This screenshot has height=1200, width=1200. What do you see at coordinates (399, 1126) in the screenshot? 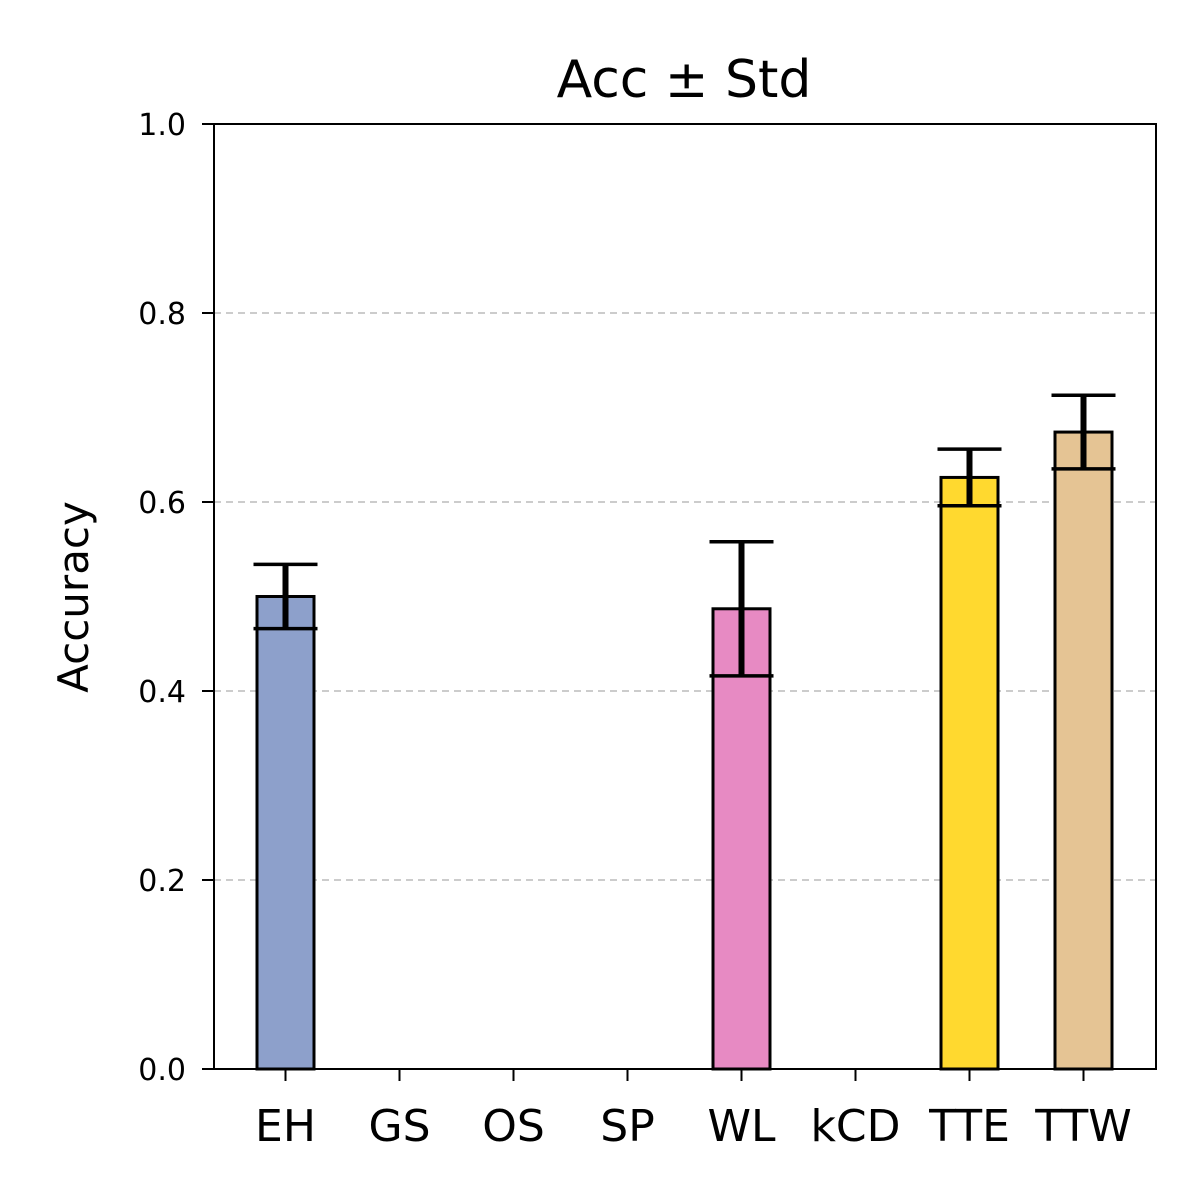
I see `x-tick-label-gs: GS` at bounding box center [399, 1126].